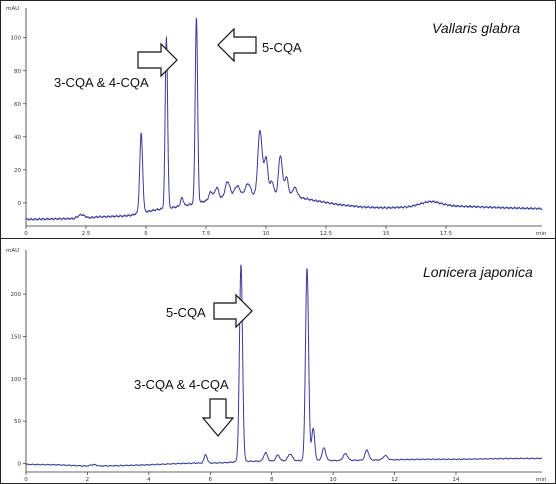  What do you see at coordinates (16, 295) in the screenshot?
I see `y-tick-label: 200` at bounding box center [16, 295].